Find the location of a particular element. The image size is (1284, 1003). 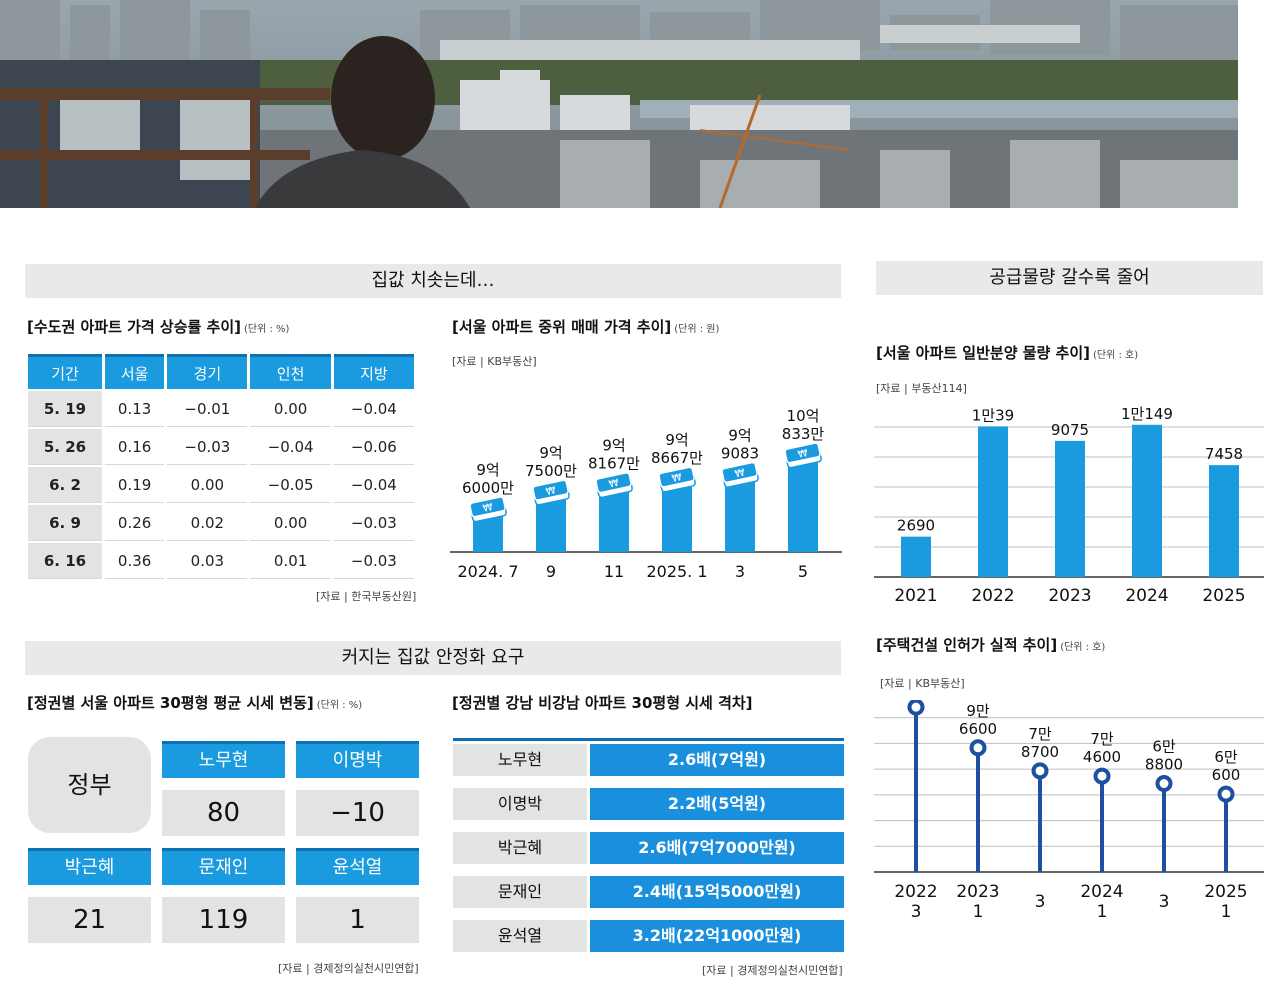

tick-label: 2022 is located at coordinates (992, 595).